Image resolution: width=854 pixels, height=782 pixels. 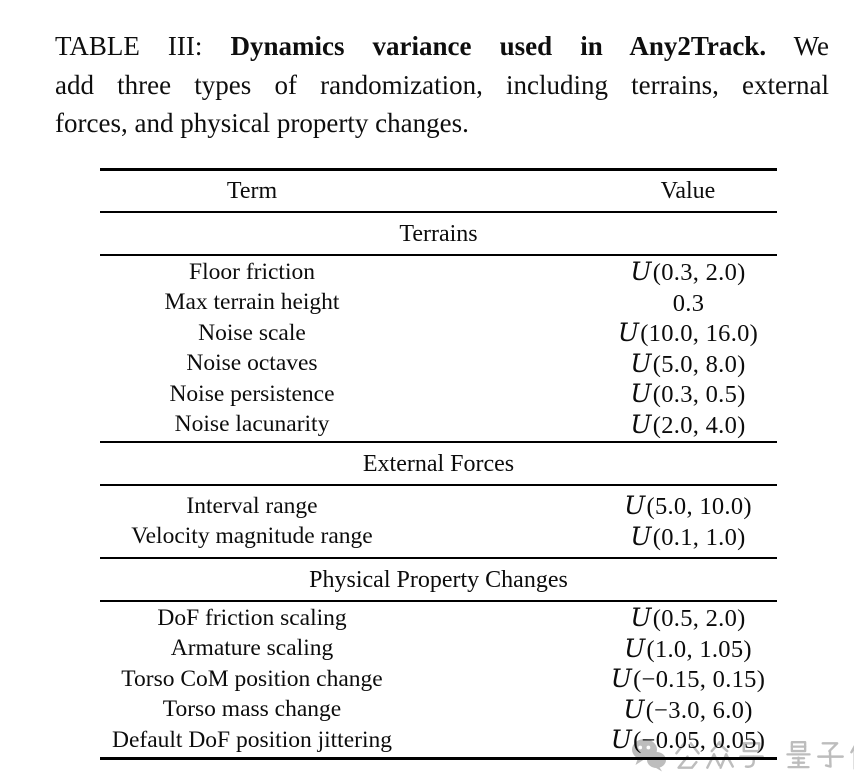 I want to click on value-cell: U(0.5, 2.0), so click(x=688, y=618).